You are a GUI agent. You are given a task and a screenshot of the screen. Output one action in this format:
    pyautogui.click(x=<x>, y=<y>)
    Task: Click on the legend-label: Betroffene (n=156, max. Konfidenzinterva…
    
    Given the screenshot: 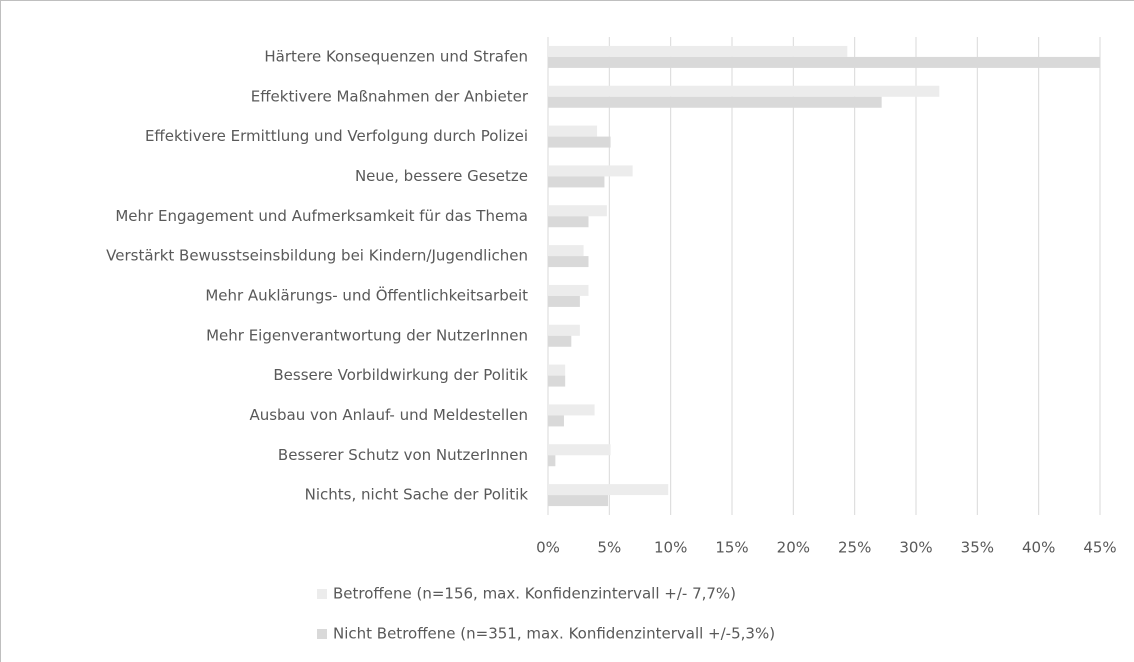 What is the action you would take?
    pyautogui.click(x=534, y=594)
    